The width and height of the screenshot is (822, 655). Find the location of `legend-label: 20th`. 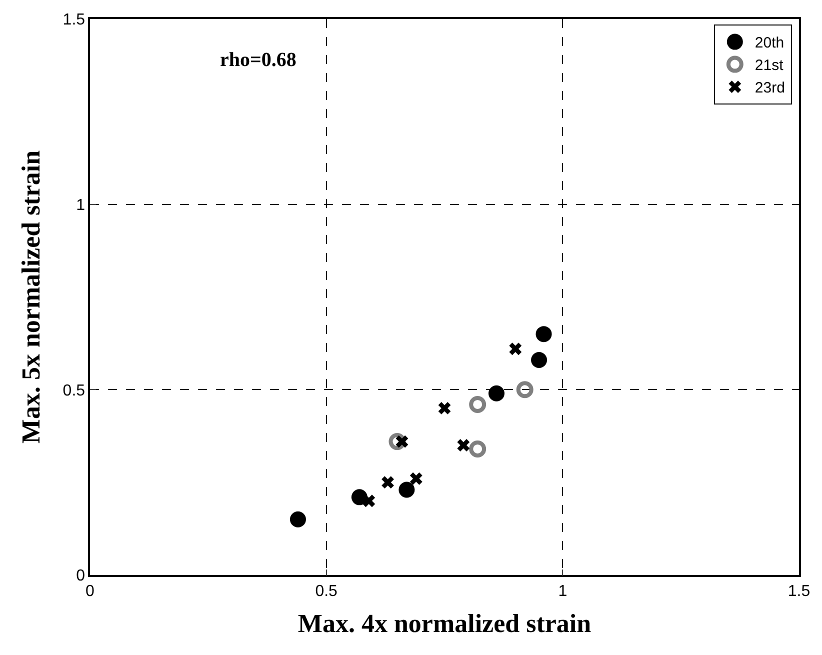

legend-label: 20th is located at coordinates (769, 43).